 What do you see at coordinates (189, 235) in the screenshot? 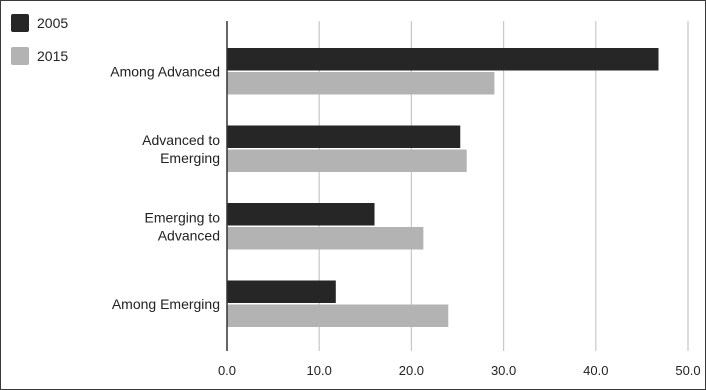
I see `category-label-2-1: Advanced` at bounding box center [189, 235].